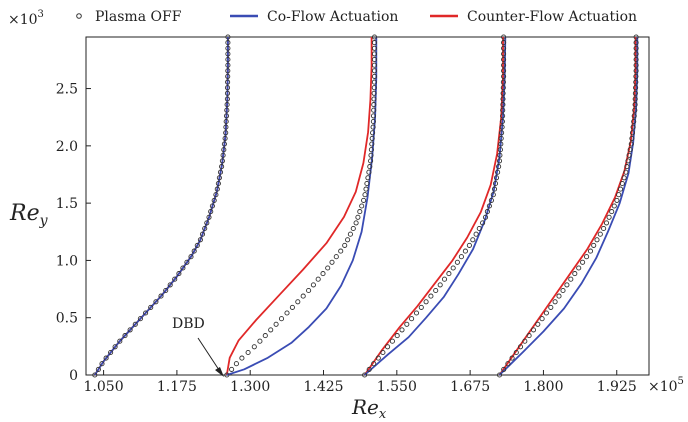 This screenshot has height=422, width=688. Describe the element at coordinates (533, 17) in the screenshot. I see `legend-item-counter-flow: Counter-Flow Actuation` at that location.